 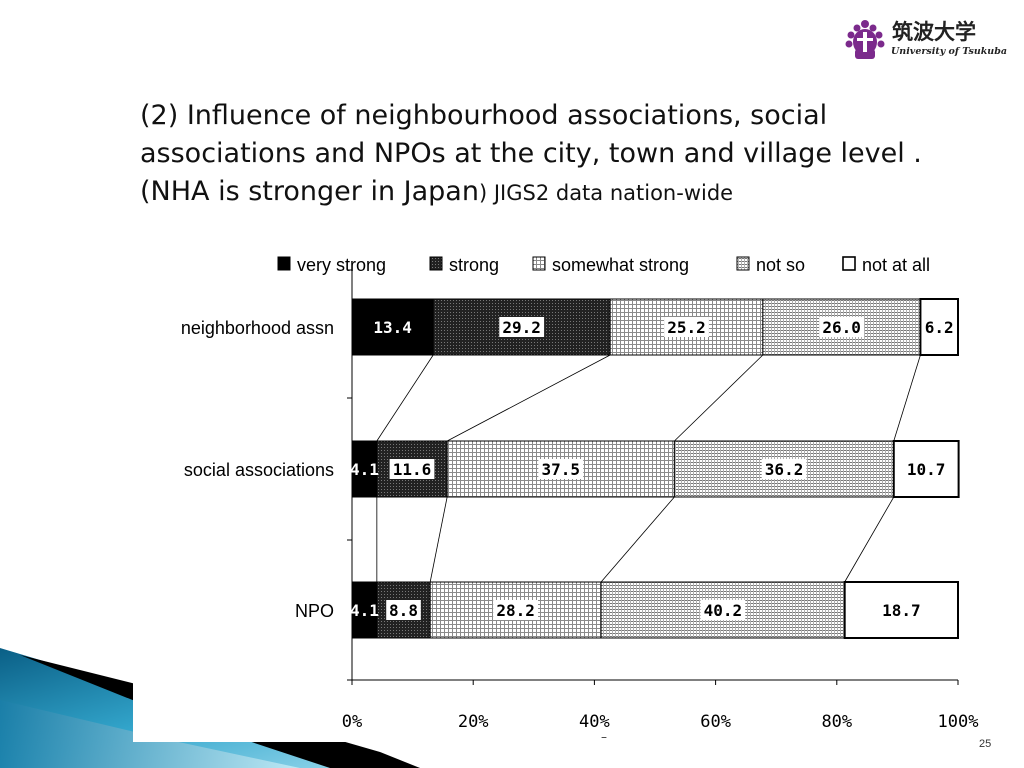 I want to click on legend-swatch-strong, so click(x=436, y=263).